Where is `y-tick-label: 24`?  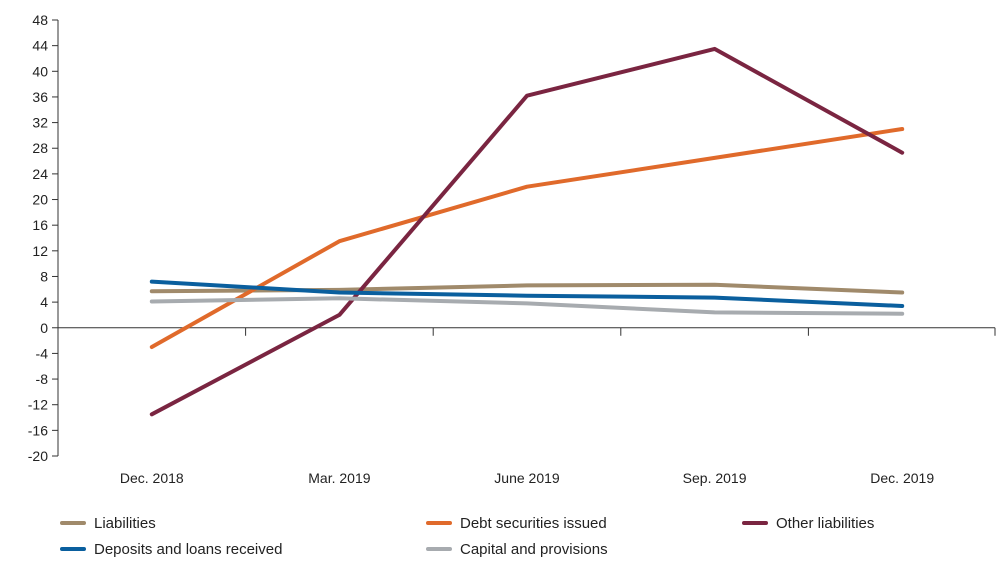
y-tick-label: 24 is located at coordinates (40, 174).